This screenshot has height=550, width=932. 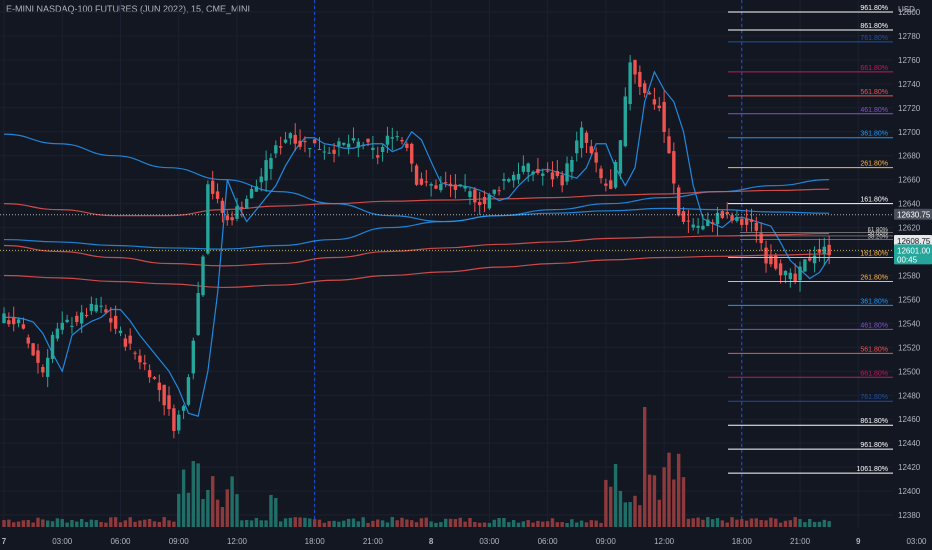 I want to click on price-label-box, so click(x=913, y=254).